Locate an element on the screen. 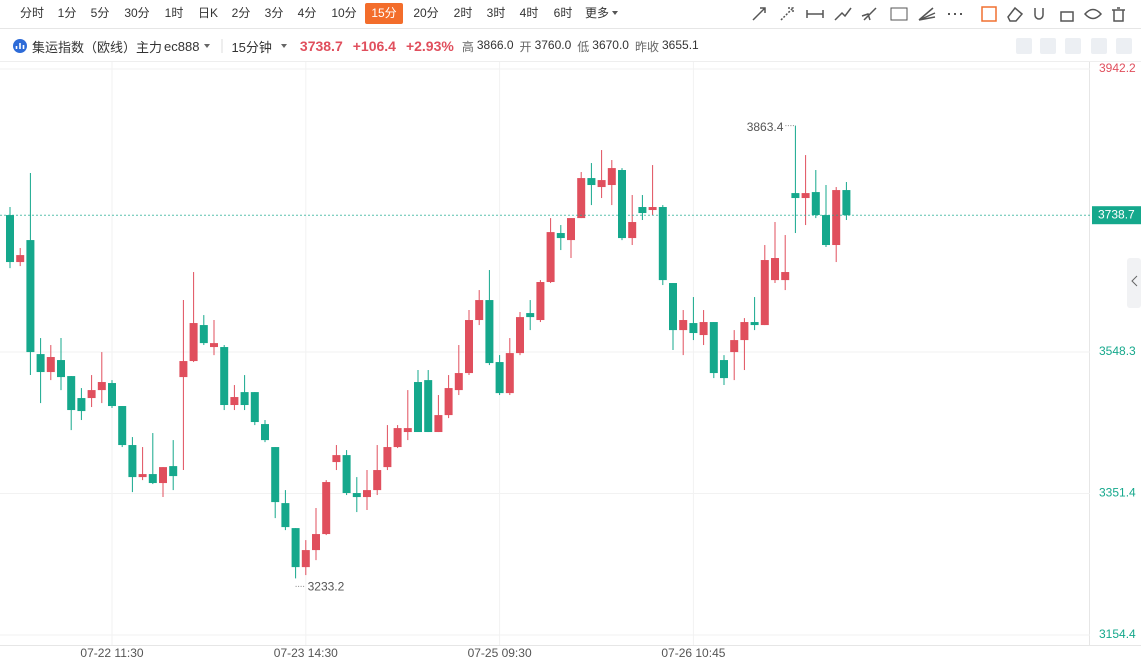 The height and width of the screenshot is (663, 1141). y-tick-label: 3548.3 is located at coordinates (1117, 351).